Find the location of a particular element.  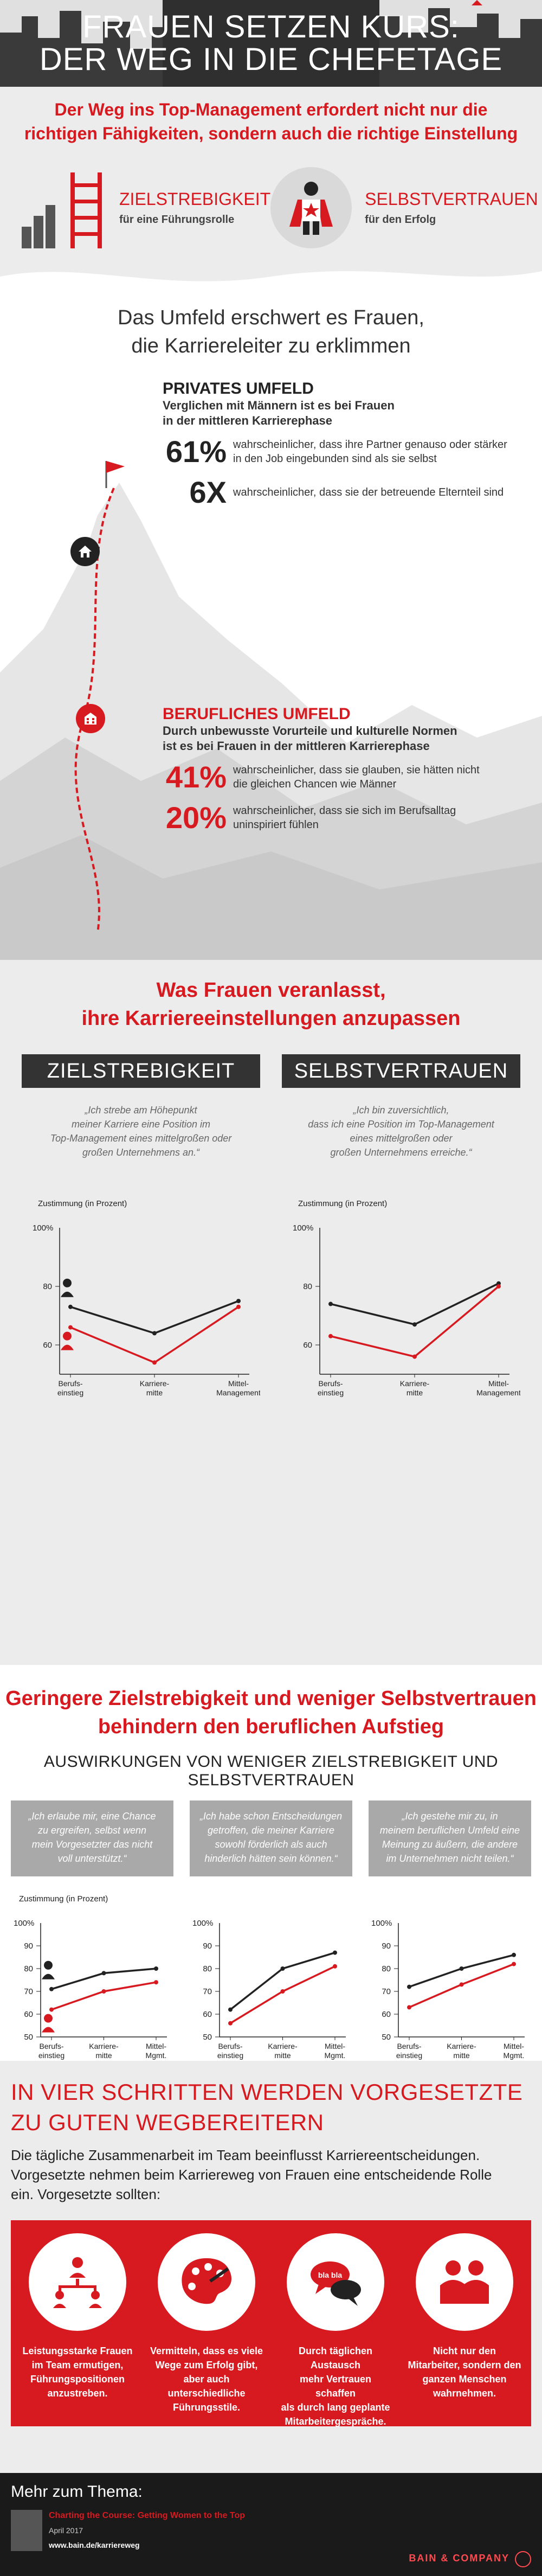

brand-mark-icon is located at coordinates (523, 2559).